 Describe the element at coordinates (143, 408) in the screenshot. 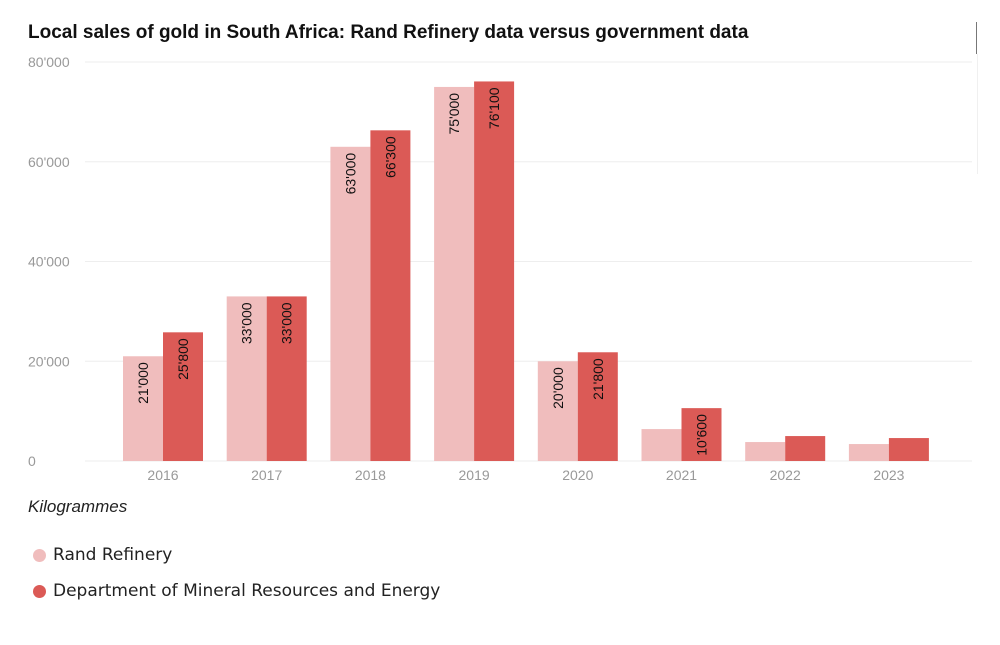

I see `bar-rand-refinery-2016` at that location.